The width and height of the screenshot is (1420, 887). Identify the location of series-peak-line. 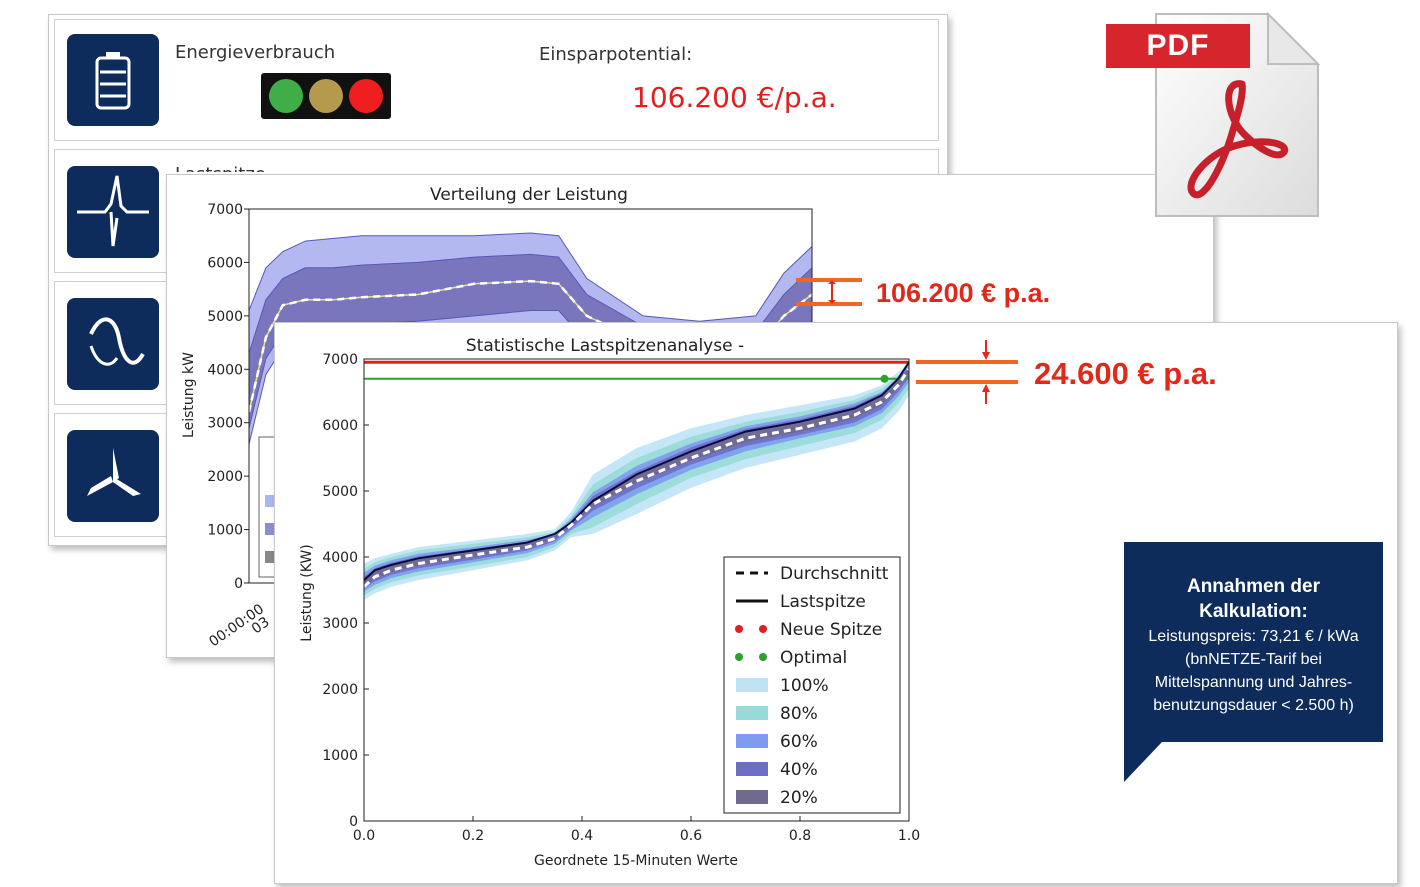
(636, 471).